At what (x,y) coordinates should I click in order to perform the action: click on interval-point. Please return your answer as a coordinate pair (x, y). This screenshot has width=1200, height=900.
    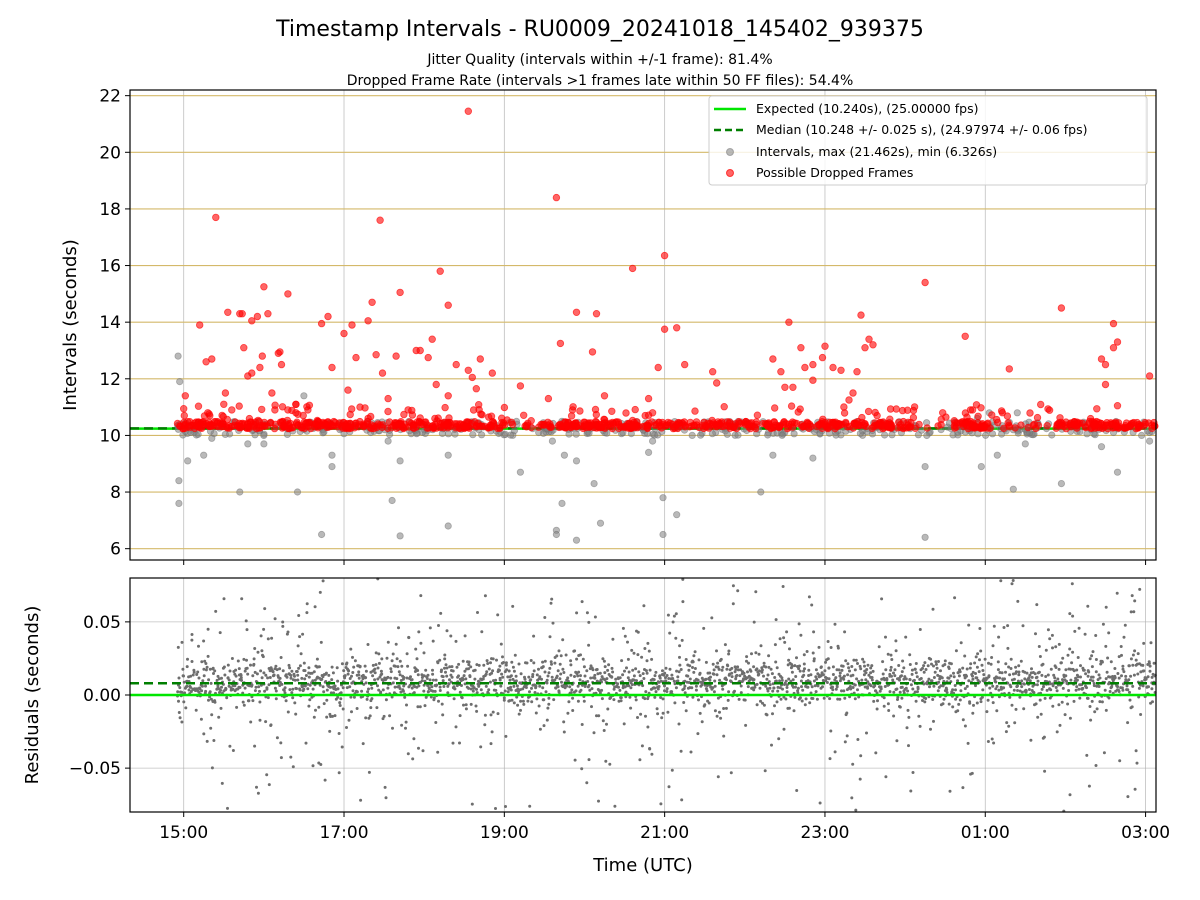
    Looking at the image, I should click on (225, 434).